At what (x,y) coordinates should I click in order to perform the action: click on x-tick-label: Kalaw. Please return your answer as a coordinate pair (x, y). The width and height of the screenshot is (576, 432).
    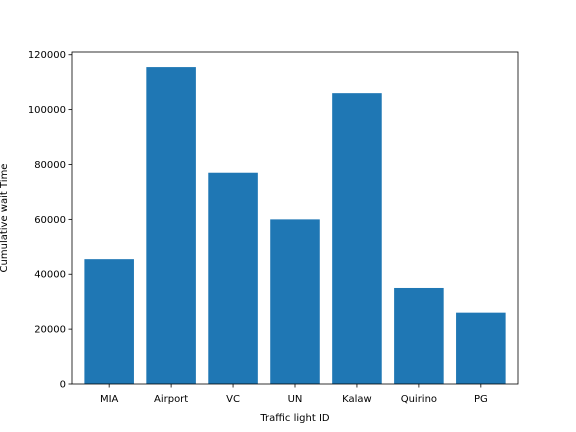
    Looking at the image, I should click on (357, 399).